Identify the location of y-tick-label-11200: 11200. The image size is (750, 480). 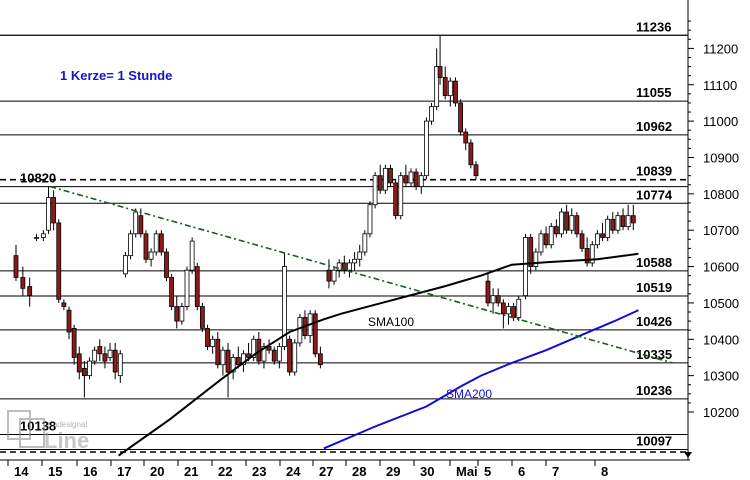
(720, 48).